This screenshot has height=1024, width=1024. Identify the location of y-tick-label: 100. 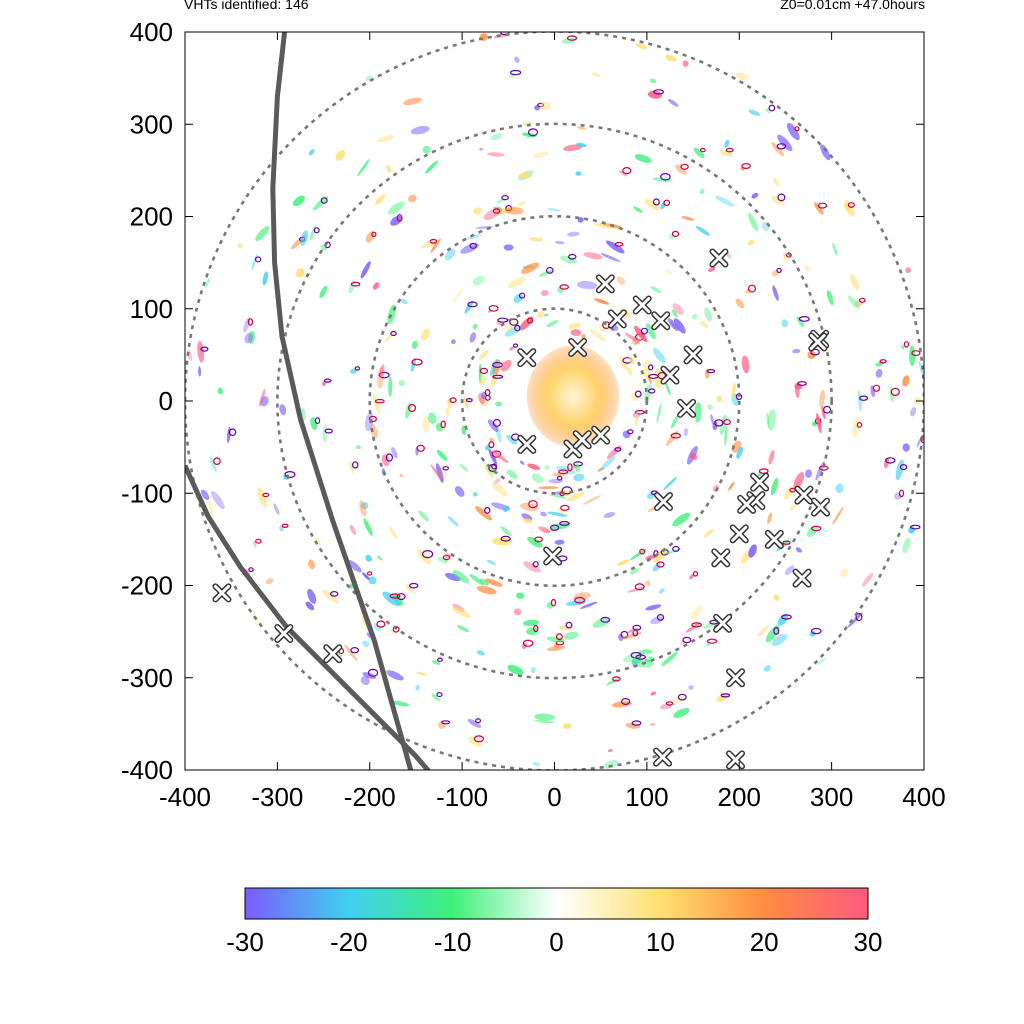
(151, 309).